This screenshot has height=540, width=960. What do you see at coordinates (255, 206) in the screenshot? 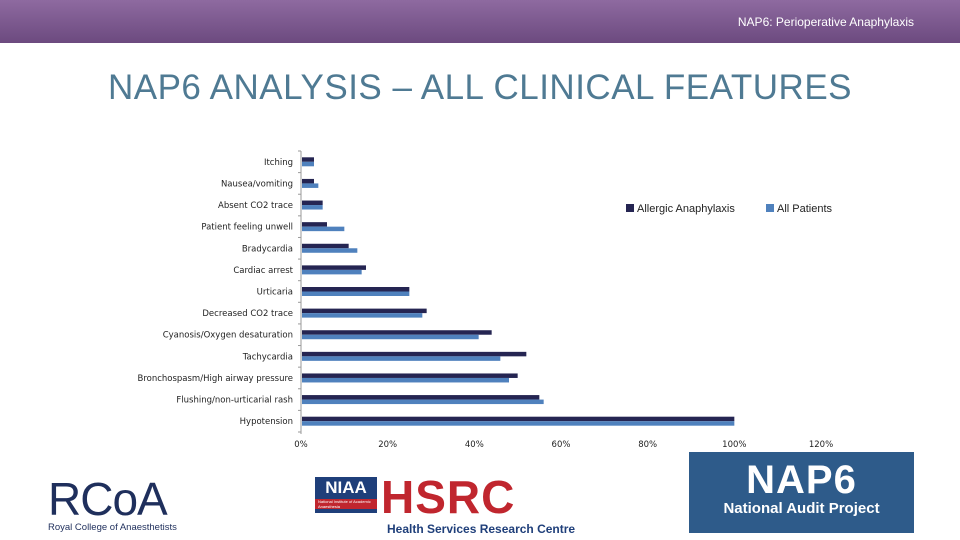
I see `category-label: Absent CO2 trace` at bounding box center [255, 206].